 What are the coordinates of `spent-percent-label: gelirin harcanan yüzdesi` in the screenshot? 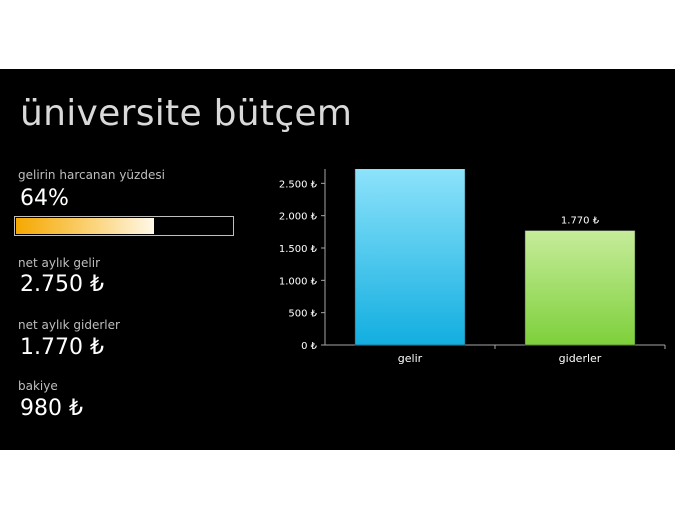 It's located at (91, 175).